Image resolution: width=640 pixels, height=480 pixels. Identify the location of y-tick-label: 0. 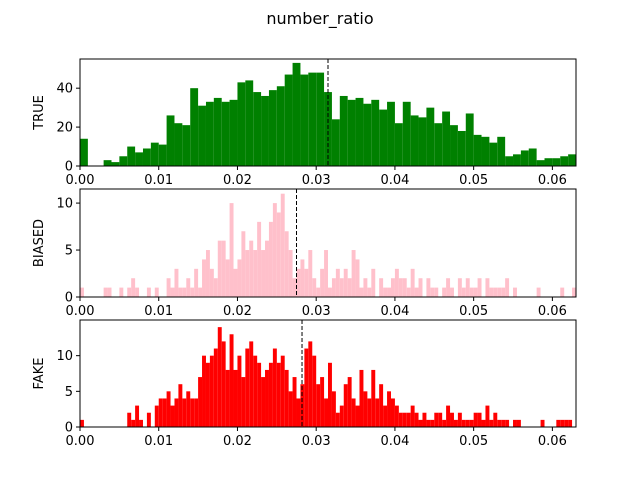
(69, 428).